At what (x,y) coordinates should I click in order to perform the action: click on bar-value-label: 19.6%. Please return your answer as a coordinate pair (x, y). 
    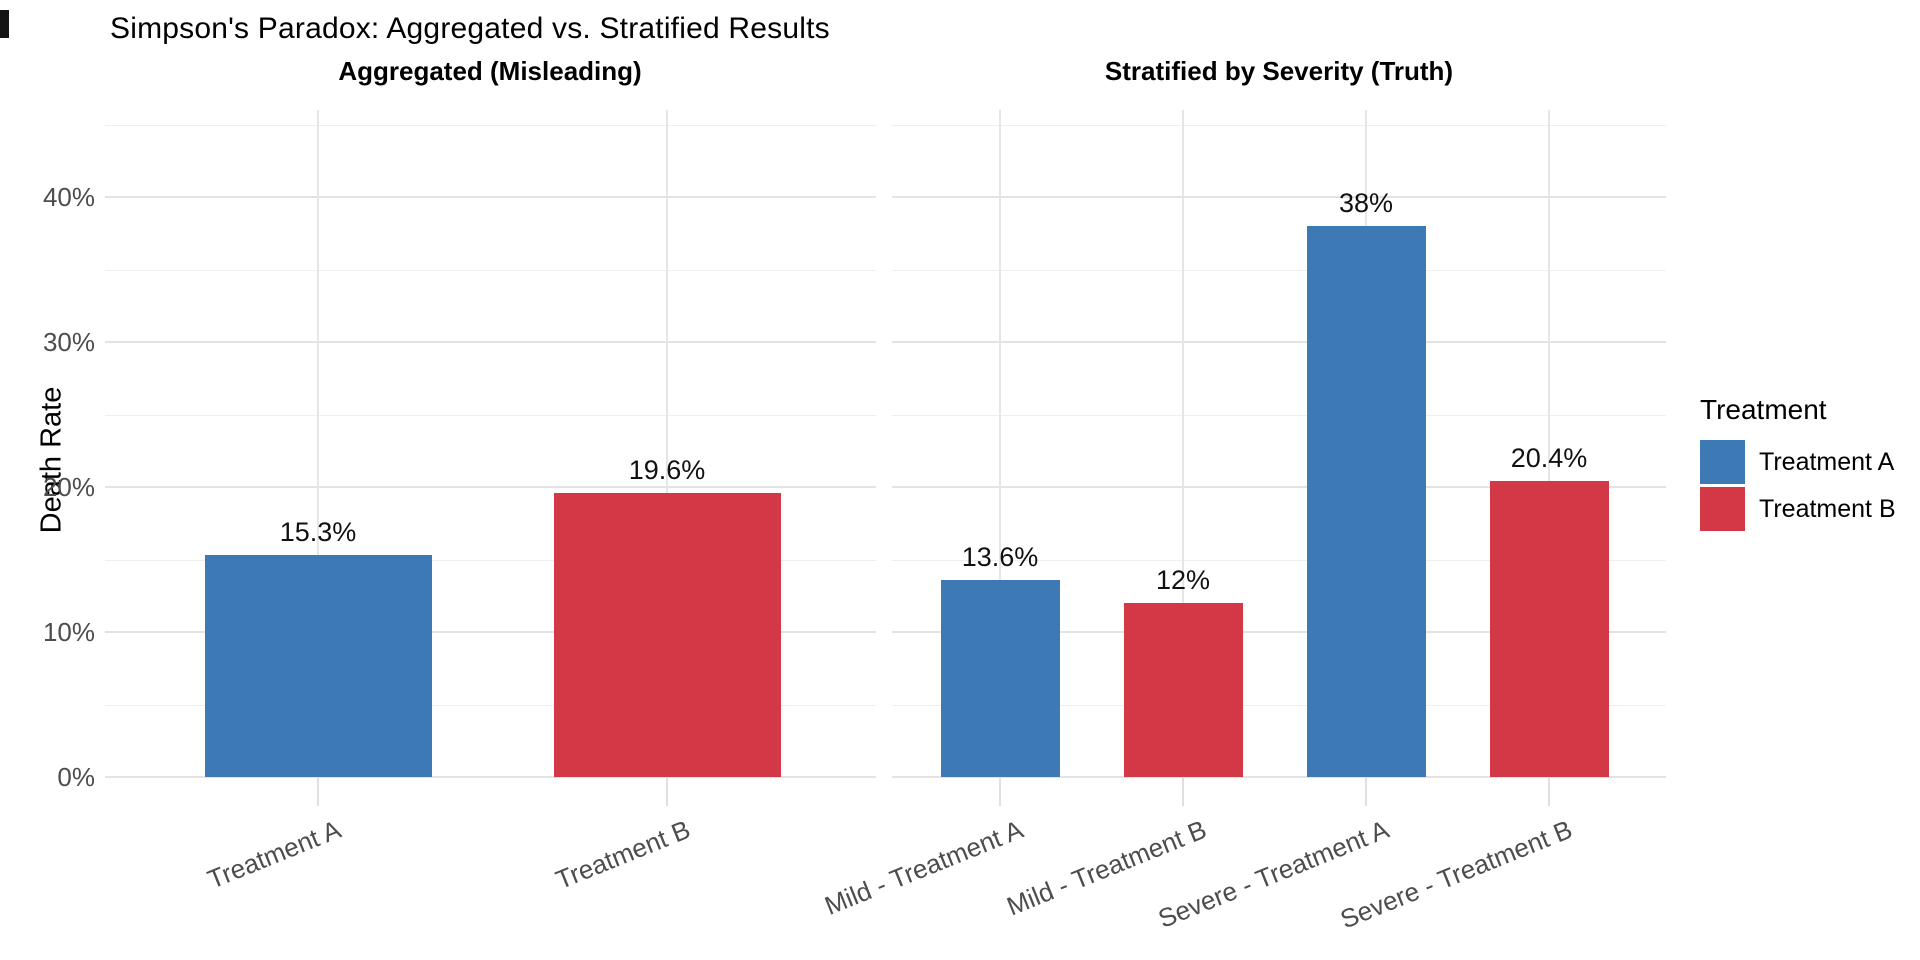
    Looking at the image, I should click on (667, 469).